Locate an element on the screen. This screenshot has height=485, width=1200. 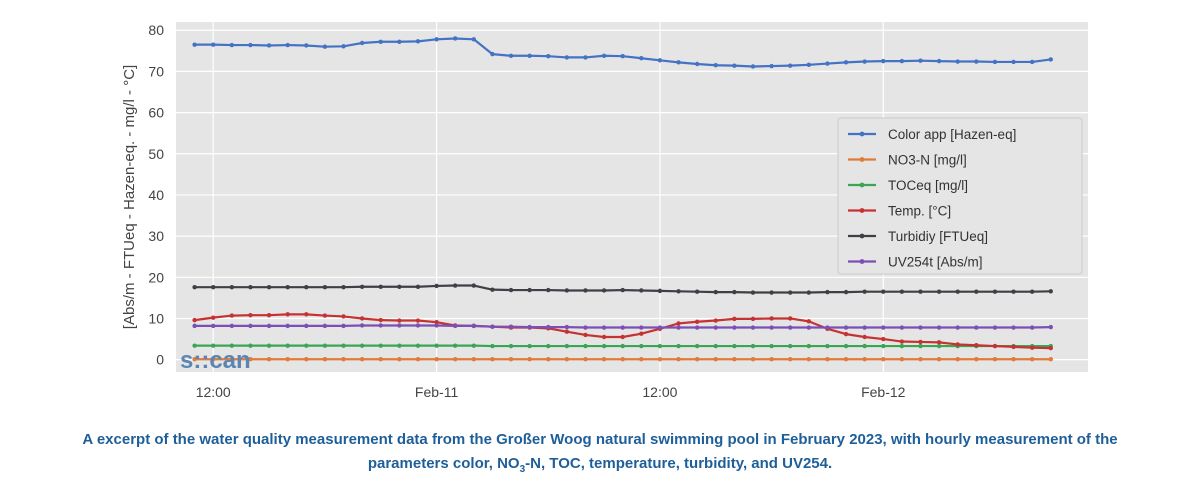
y-tick-label: 70 is located at coordinates (156, 71).